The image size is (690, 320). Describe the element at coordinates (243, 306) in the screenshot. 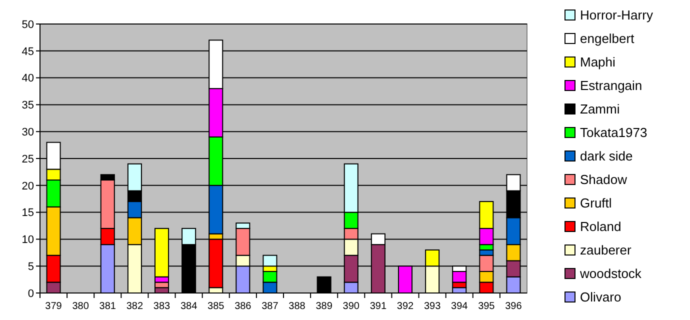

I see `x-tick-label: 386` at that location.